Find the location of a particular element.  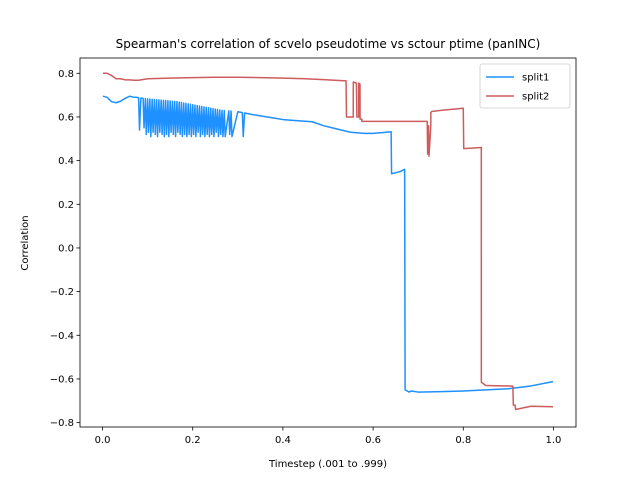

y-tick-label: −0.4 is located at coordinates (62, 336).